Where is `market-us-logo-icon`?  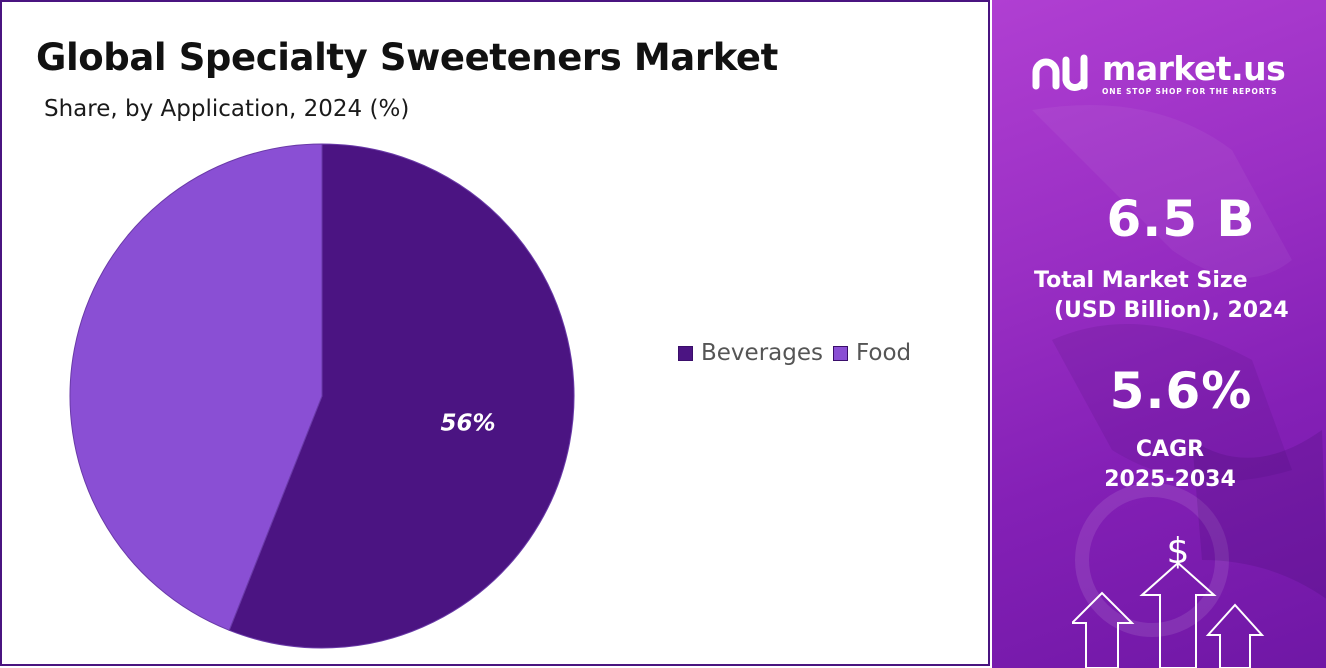
market-us-logo-icon is located at coordinates (1060, 72).